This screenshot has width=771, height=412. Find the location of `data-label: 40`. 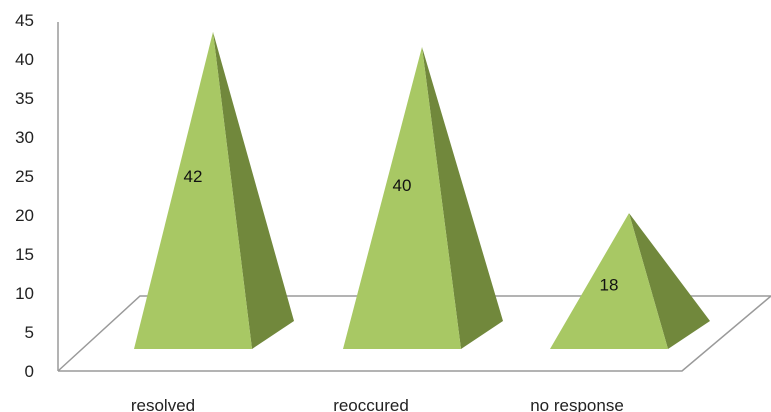

data-label: 40 is located at coordinates (402, 185).